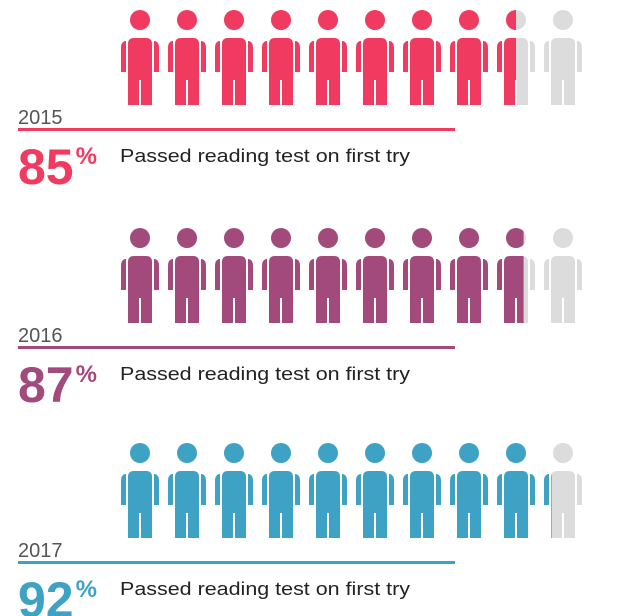 Image resolution: width=618 pixels, height=616 pixels. What do you see at coordinates (40, 336) in the screenshot?
I see `year-label: 2016` at bounding box center [40, 336].